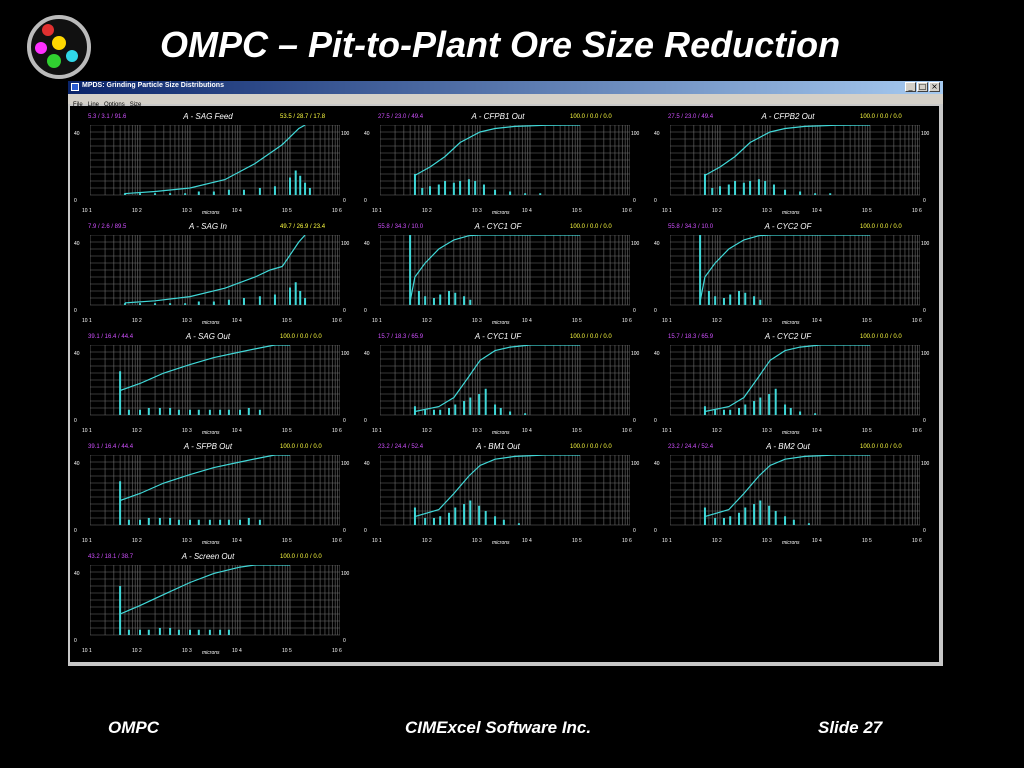 Image resolution: width=1024 pixels, height=768 pixels. I want to click on maximize-button: □, so click(922, 87).